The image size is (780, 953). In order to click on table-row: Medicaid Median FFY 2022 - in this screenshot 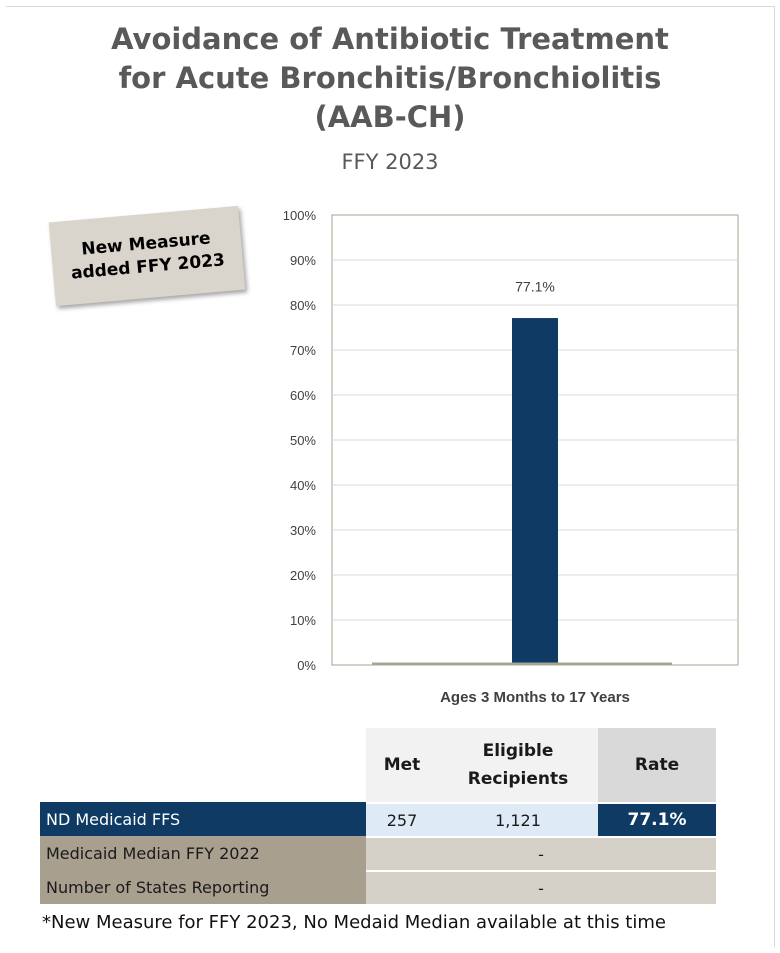, I will do `click(378, 853)`.